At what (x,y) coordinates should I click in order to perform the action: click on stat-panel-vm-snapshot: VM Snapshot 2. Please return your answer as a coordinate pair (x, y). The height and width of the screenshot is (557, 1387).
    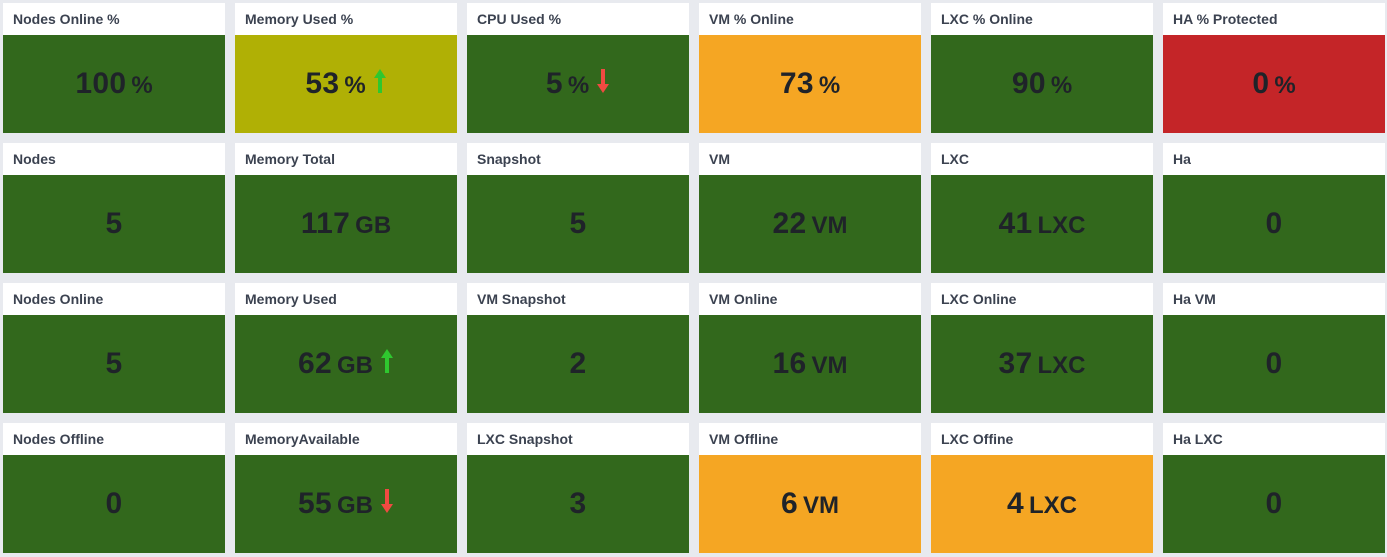
    Looking at the image, I should click on (578, 348).